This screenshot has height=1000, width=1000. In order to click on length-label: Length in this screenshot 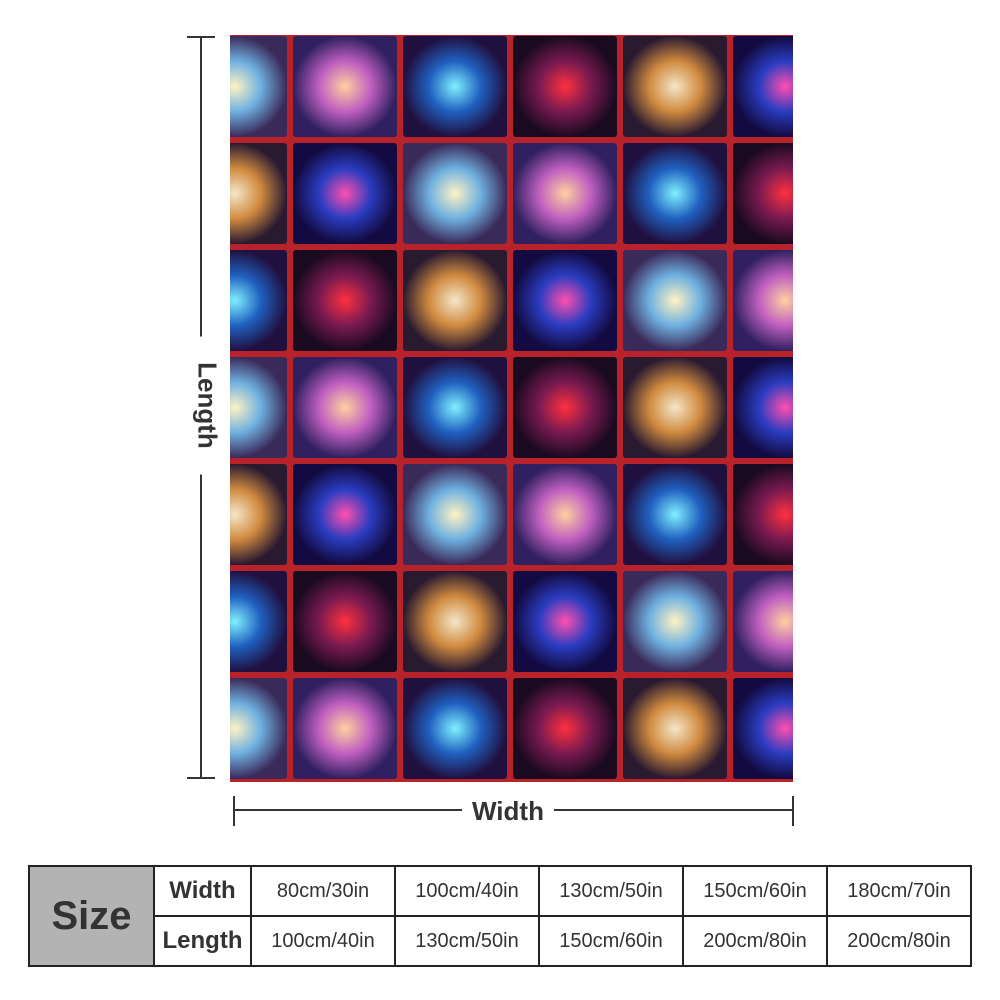, I will do `click(207, 405)`.